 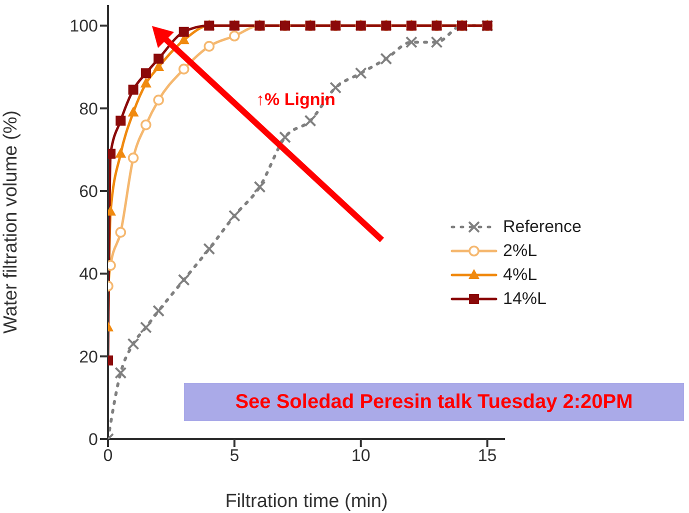 What do you see at coordinates (88, 274) in the screenshot?
I see `y-tick-label: 40` at bounding box center [88, 274].